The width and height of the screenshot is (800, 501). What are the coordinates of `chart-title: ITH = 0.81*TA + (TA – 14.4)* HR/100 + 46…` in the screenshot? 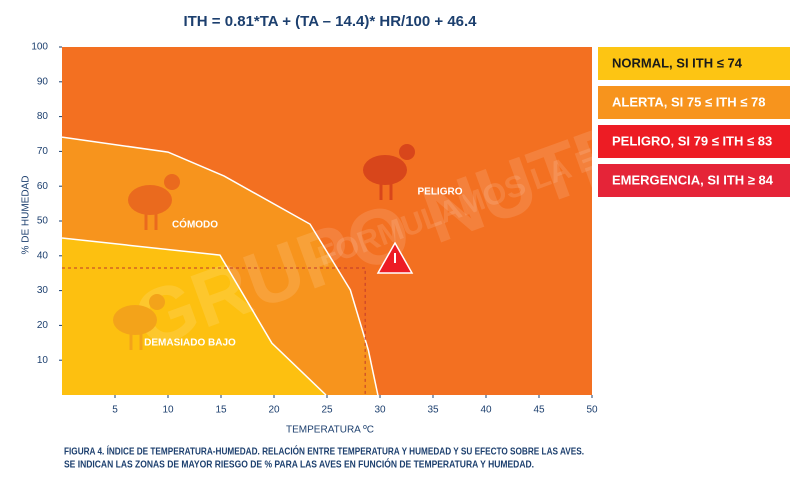 It's located at (330, 21).